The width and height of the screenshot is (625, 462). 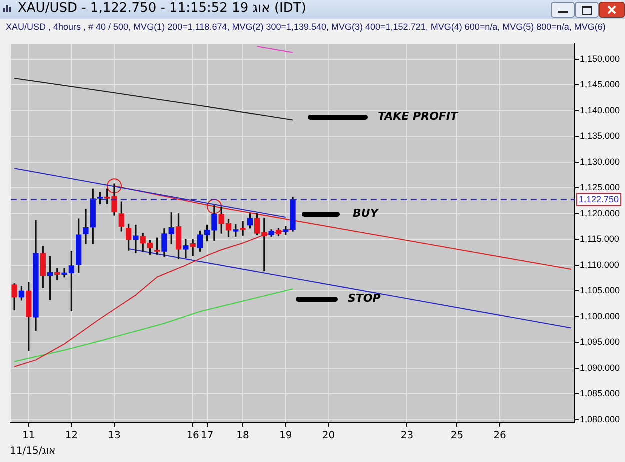 I want to click on y-tick-label: 1,135.000, so click(x=600, y=136).